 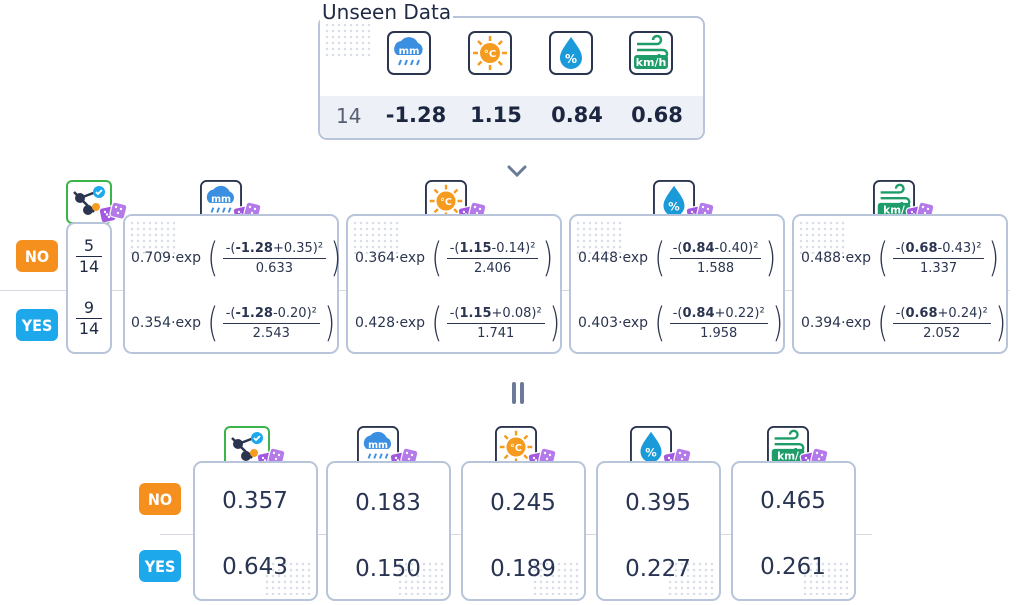 What do you see at coordinates (387, 12) in the screenshot?
I see `unseen-data-title: Unseen Data` at bounding box center [387, 12].